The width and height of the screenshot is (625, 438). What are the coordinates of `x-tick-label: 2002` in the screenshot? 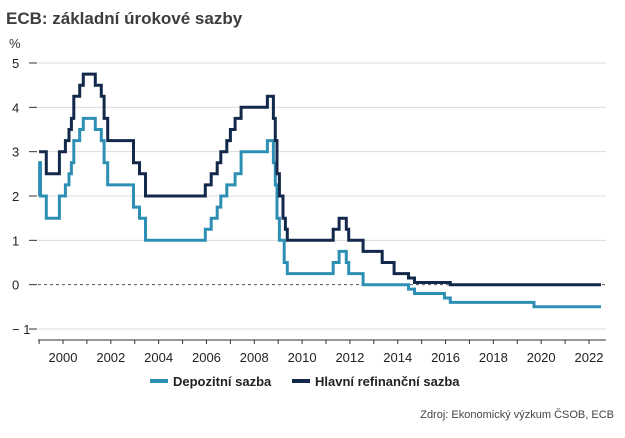 It's located at (110, 357).